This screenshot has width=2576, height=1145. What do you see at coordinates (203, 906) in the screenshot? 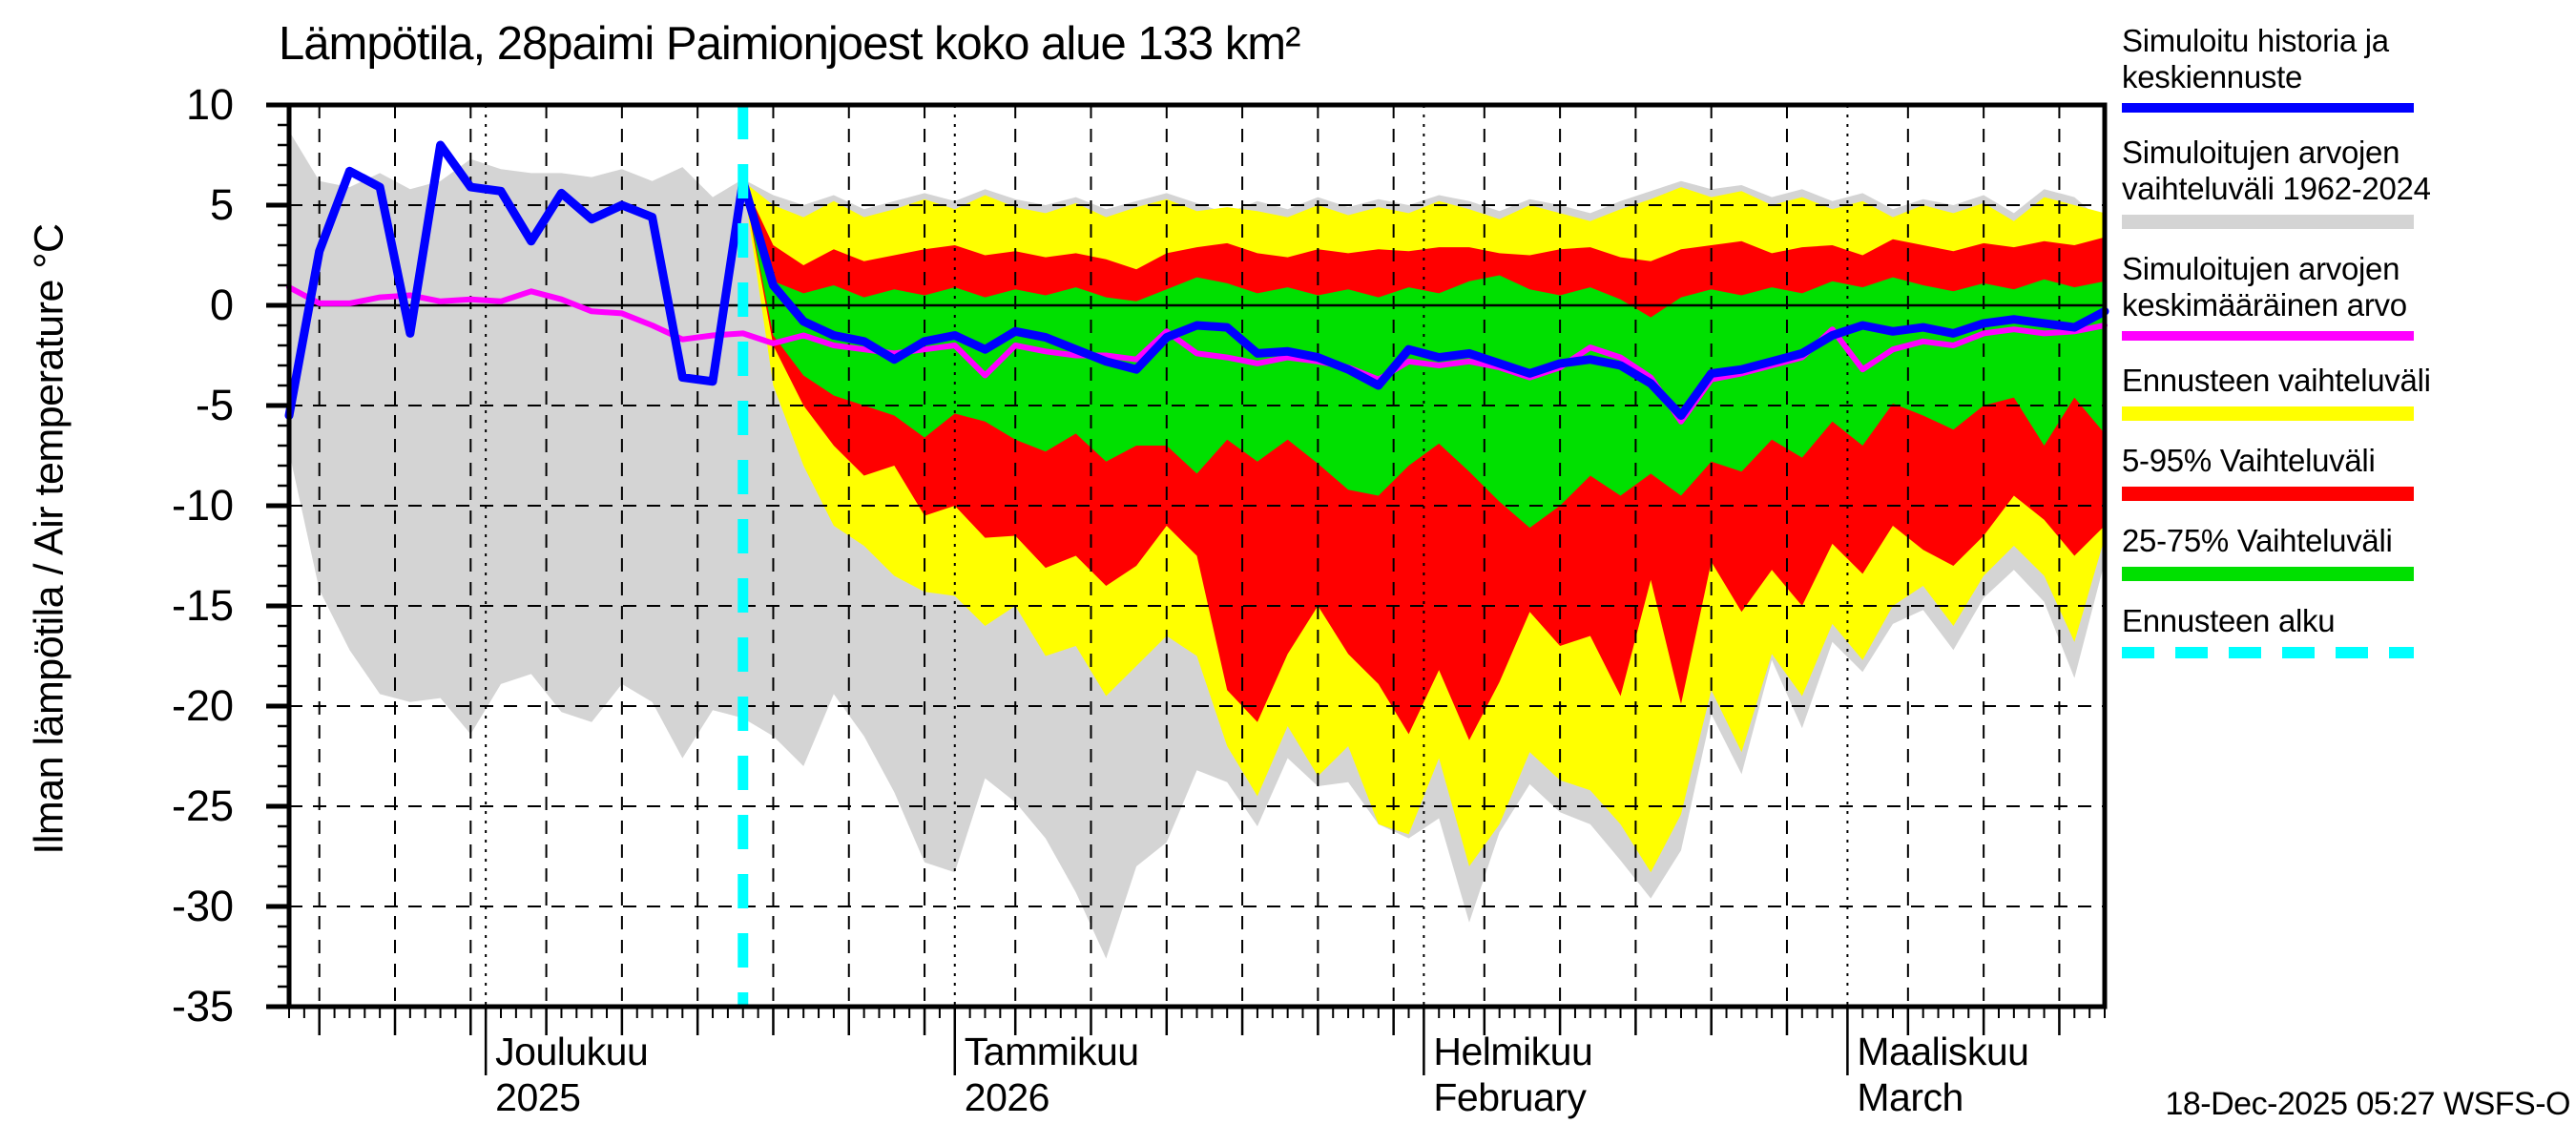
I see `y-tick-label: -30` at bounding box center [203, 906].